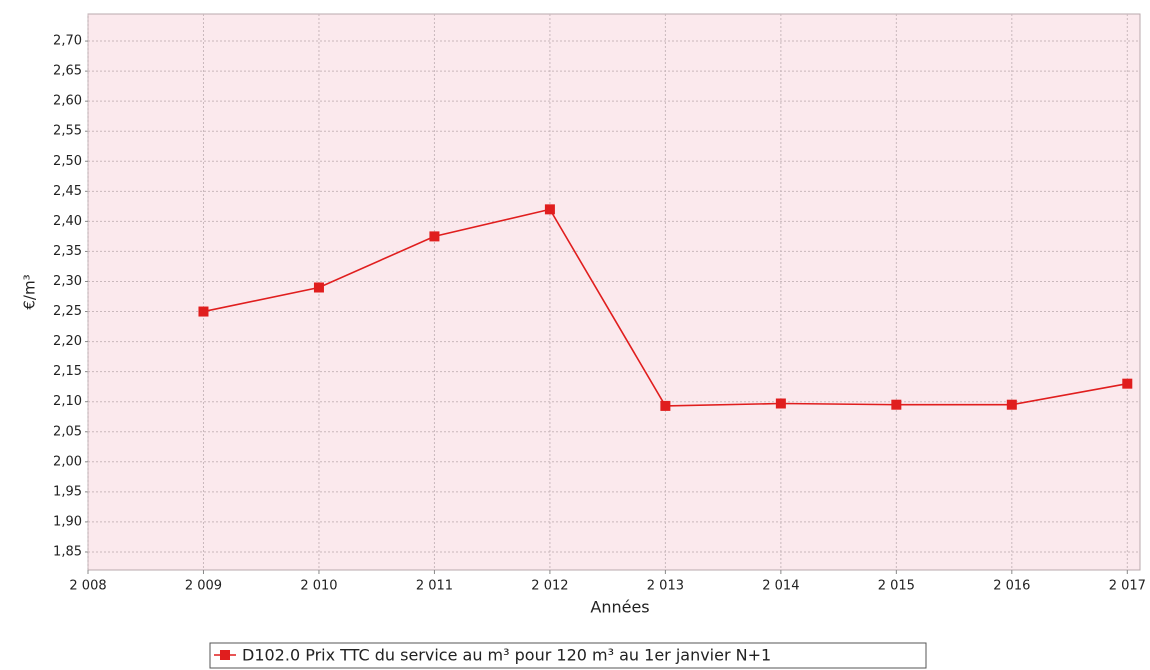  Describe the element at coordinates (67, 131) in the screenshot. I see `y-tick-label: 2,55` at that location.